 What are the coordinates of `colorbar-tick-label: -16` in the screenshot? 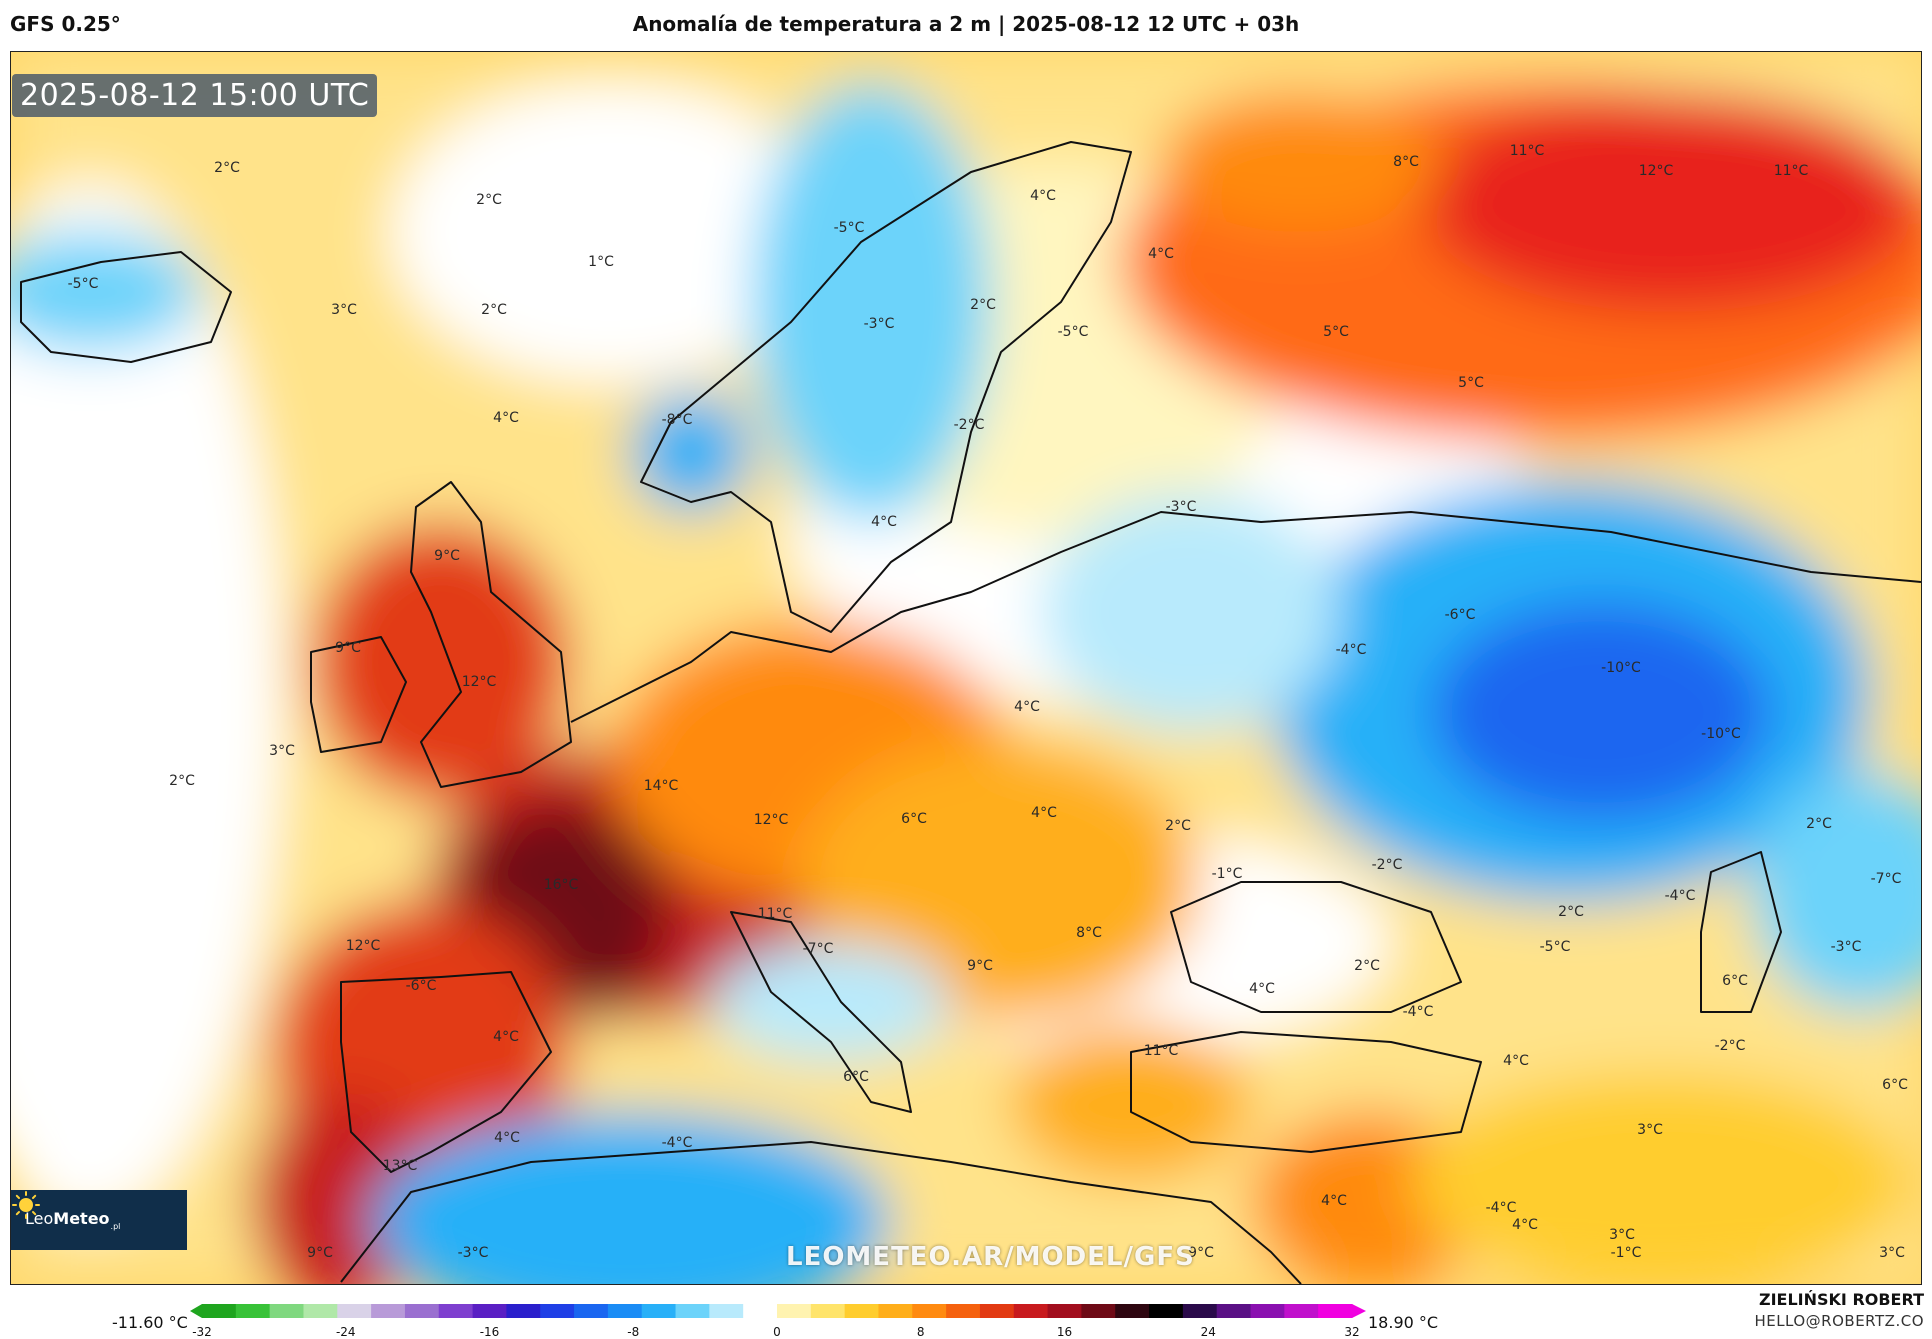 It's located at (489, 1332).